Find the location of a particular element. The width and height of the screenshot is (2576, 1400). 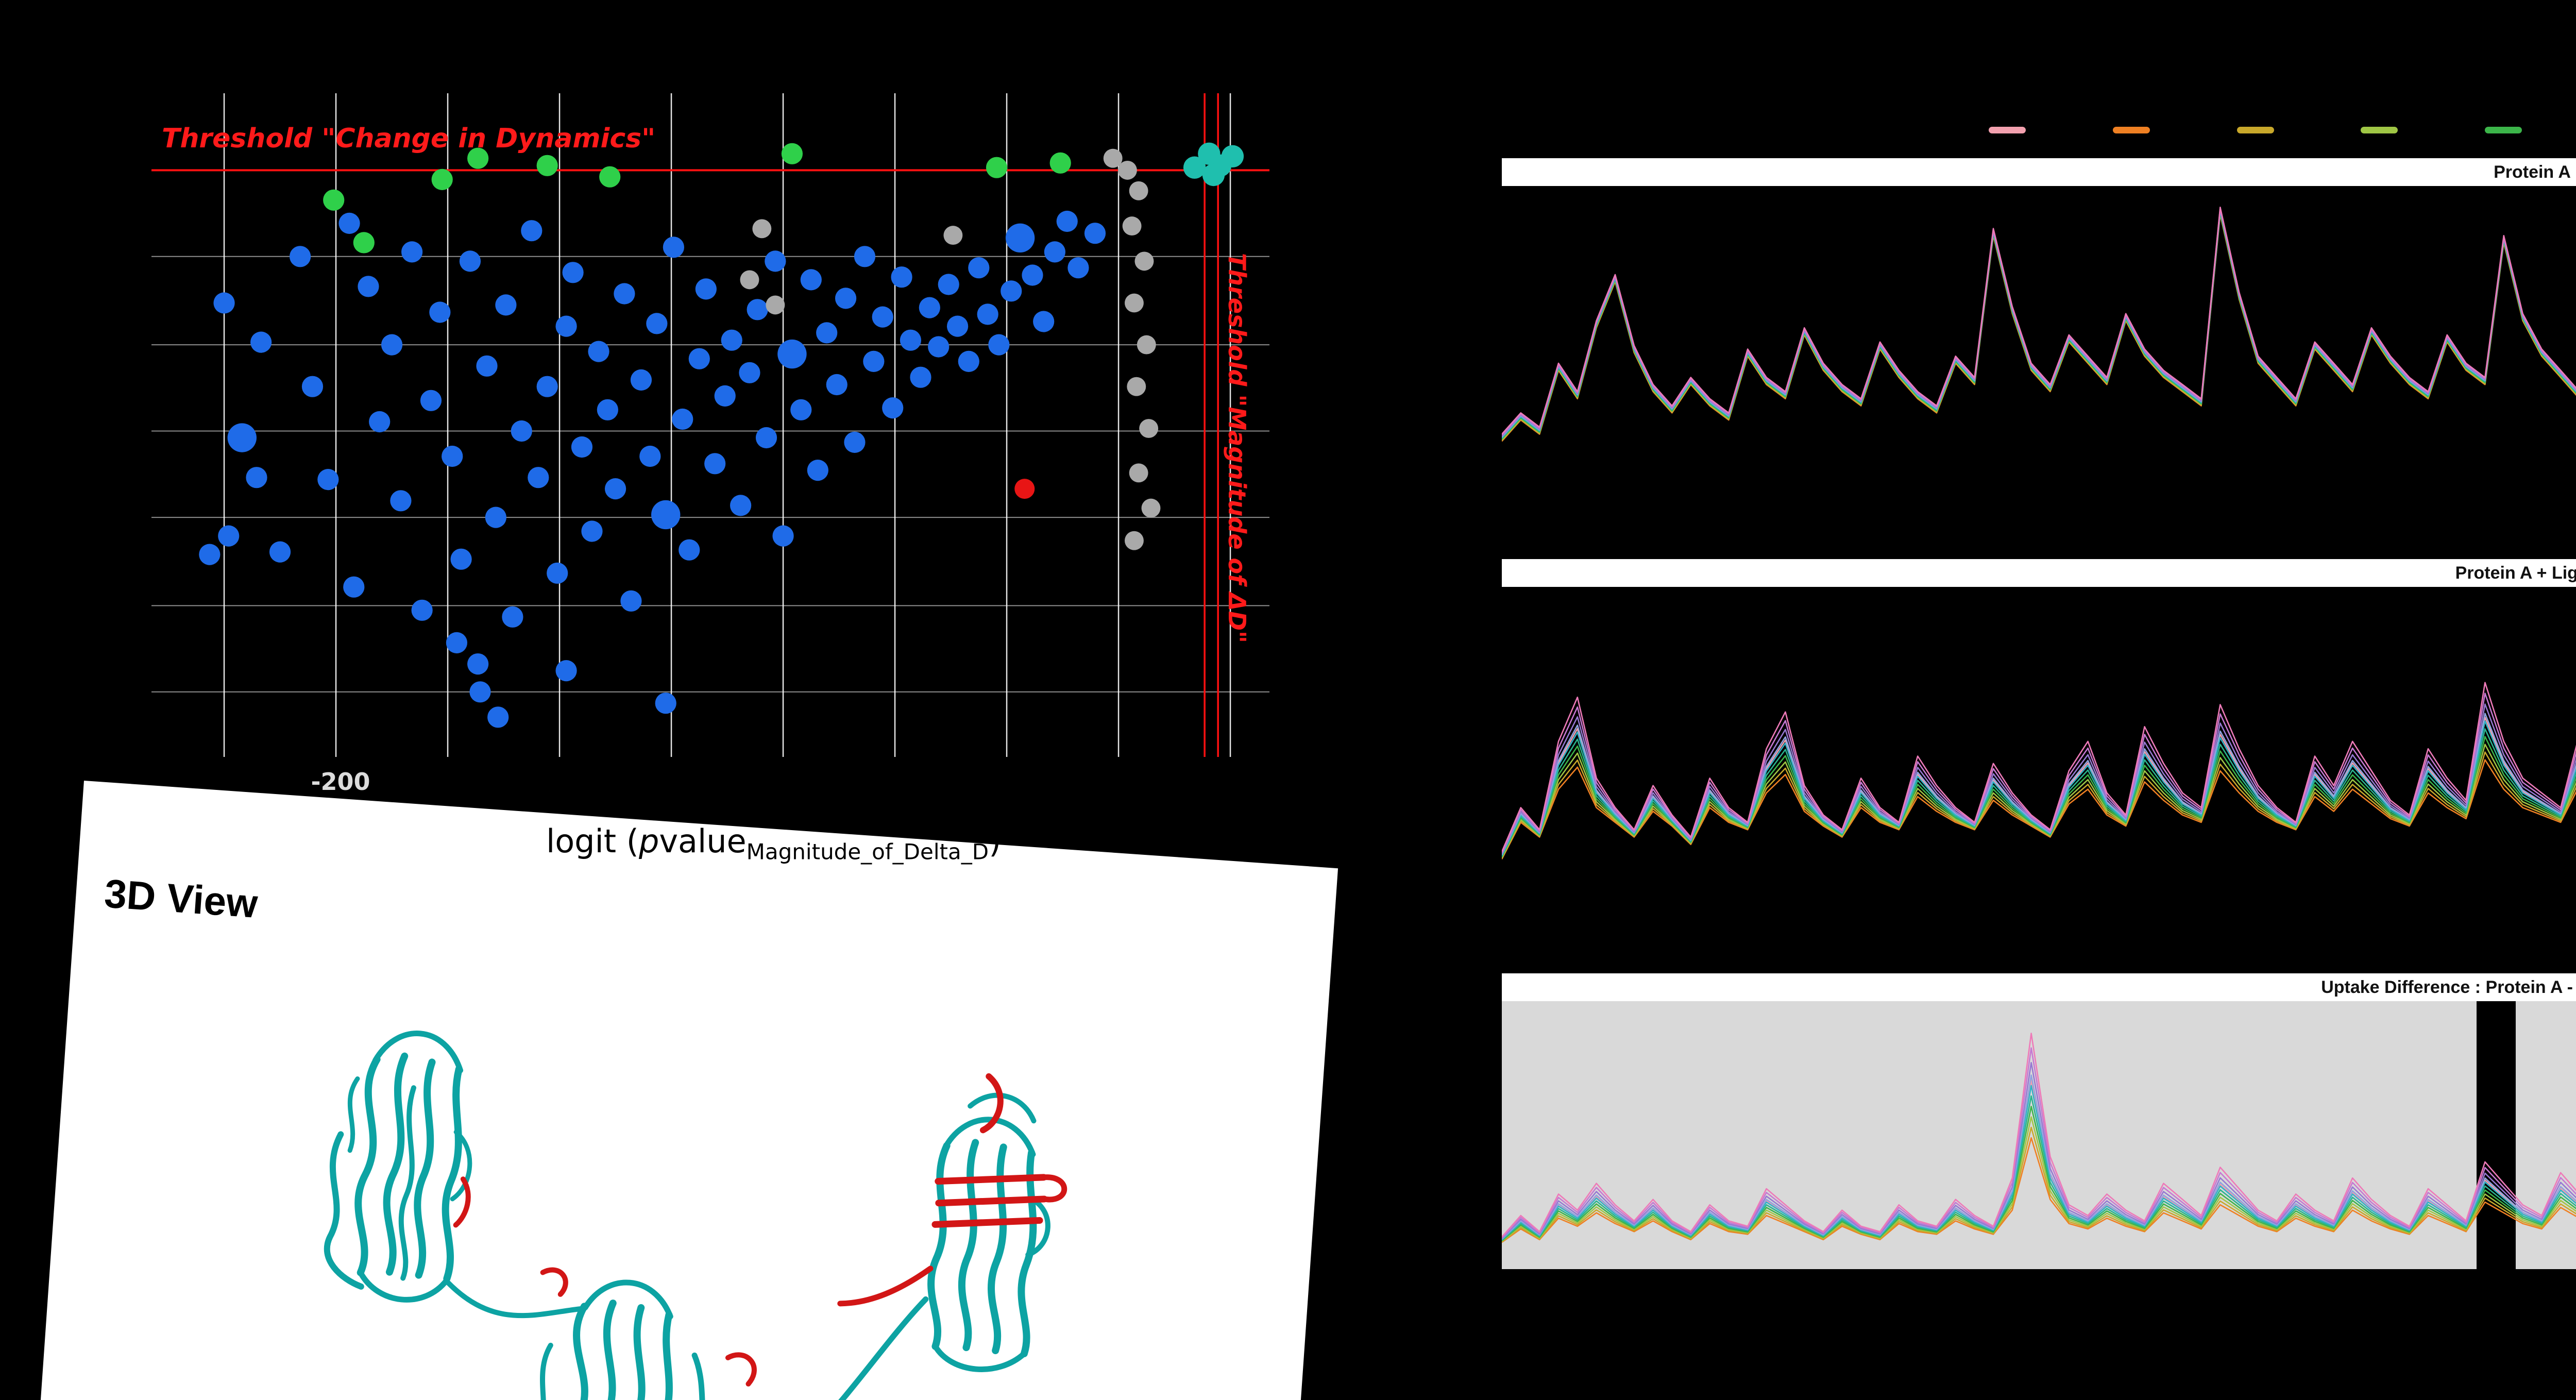

uptake-difference-chart is located at coordinates (2039, 1135).